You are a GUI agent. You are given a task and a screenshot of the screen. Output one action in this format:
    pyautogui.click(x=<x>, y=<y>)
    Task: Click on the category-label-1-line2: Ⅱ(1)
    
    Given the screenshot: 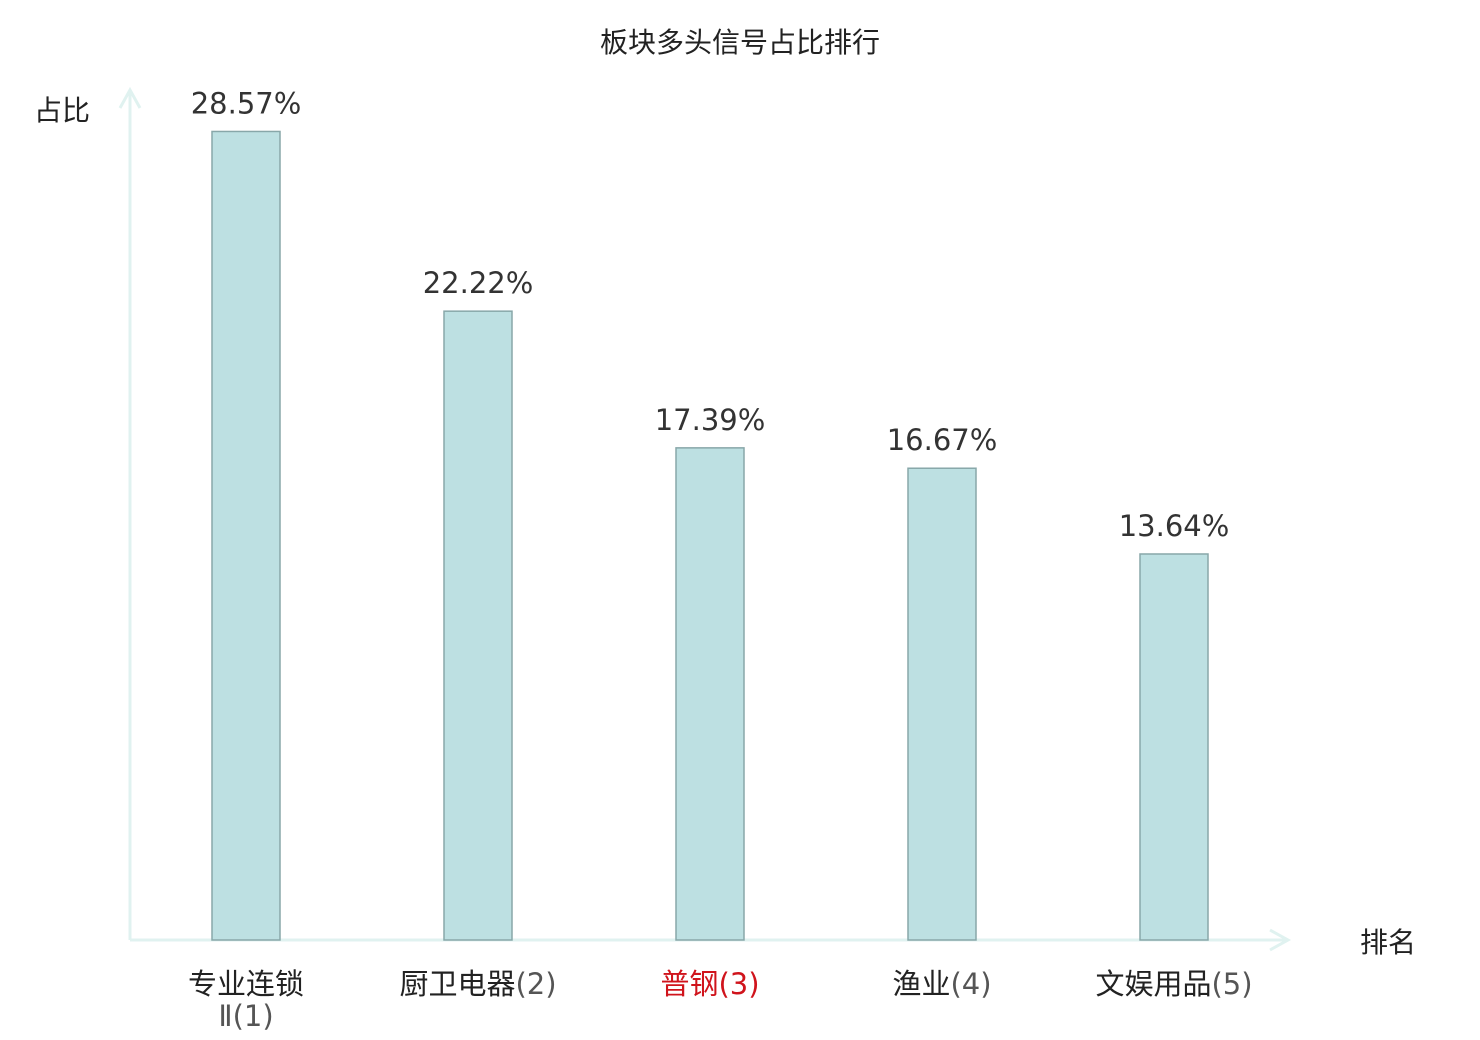 What is the action you would take?
    pyautogui.click(x=245, y=1016)
    